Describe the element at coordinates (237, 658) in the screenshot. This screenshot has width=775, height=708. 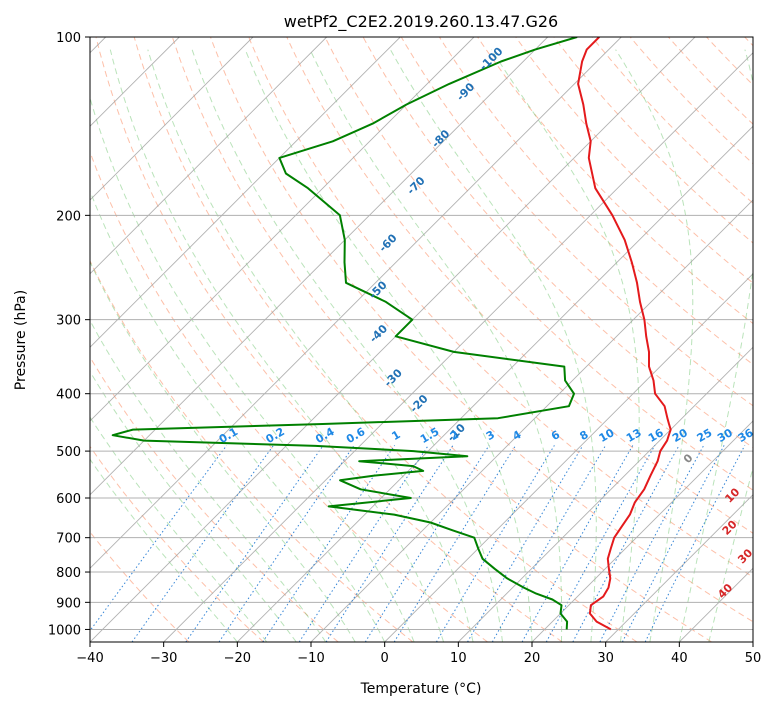
I see `x-tick-label: −20` at that location.